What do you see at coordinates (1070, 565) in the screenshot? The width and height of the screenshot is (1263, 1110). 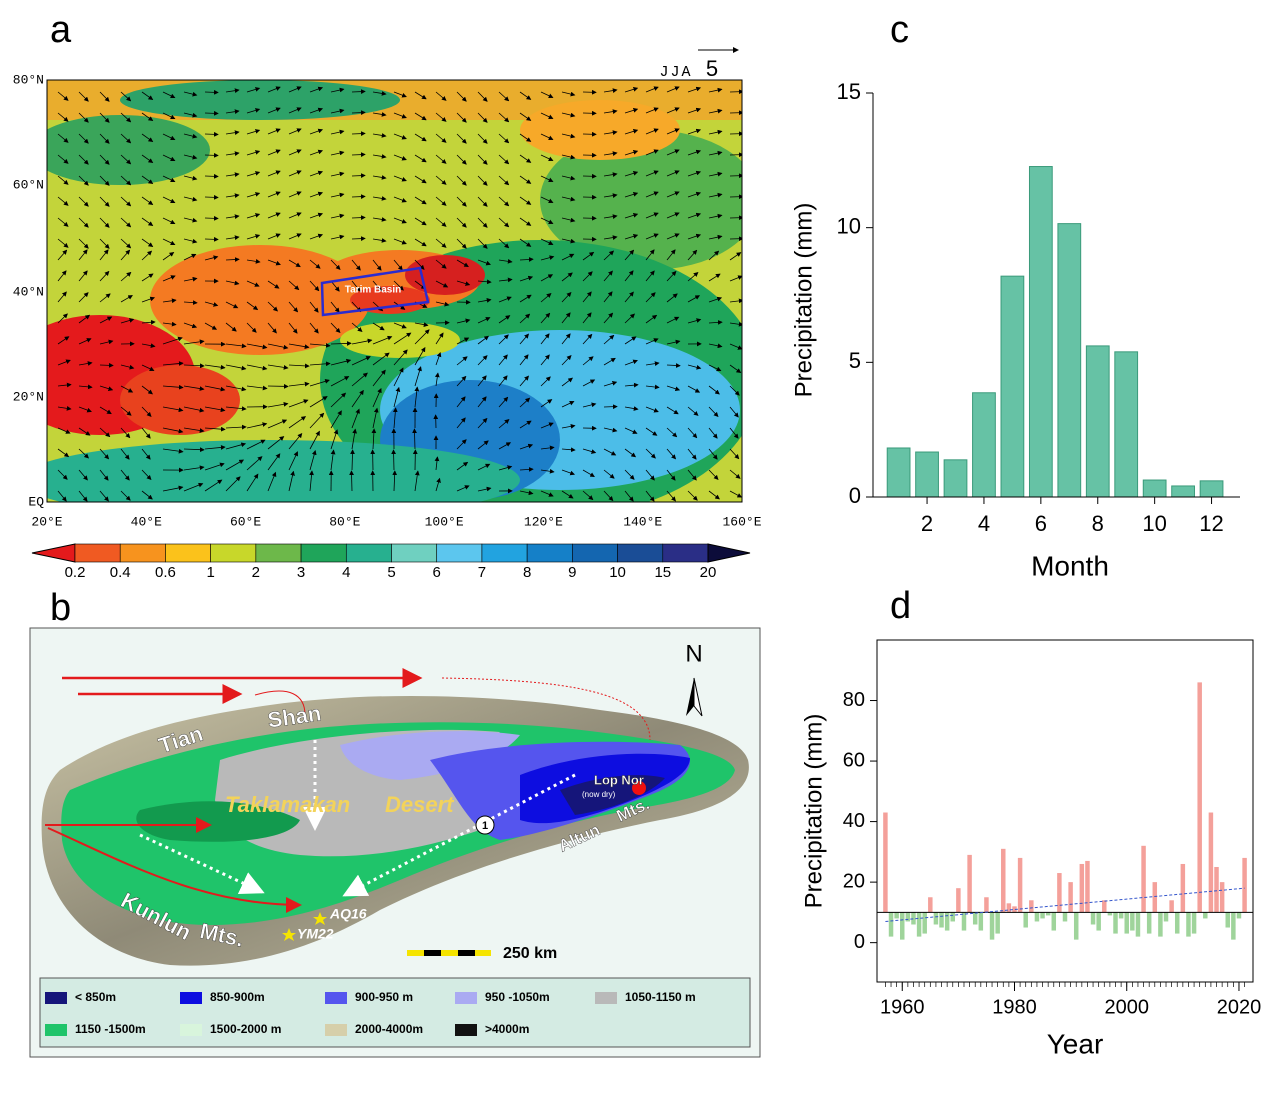 I see `x-axis-label: Month` at bounding box center [1070, 565].